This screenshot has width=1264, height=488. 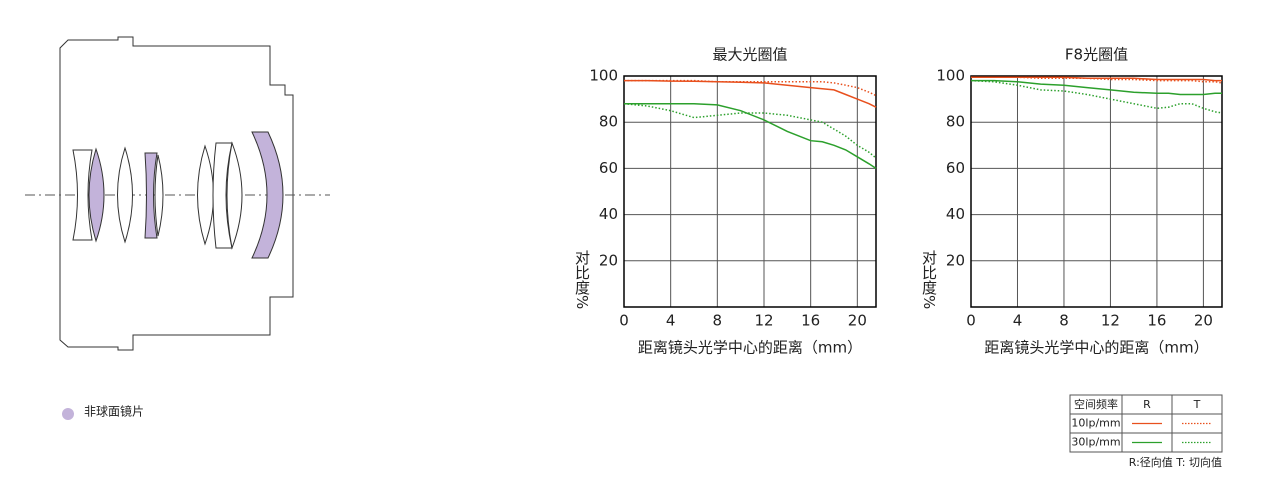 What do you see at coordinates (1095, 442) in the screenshot?
I see `table-row-label: 30lp/mm` at bounding box center [1095, 442].